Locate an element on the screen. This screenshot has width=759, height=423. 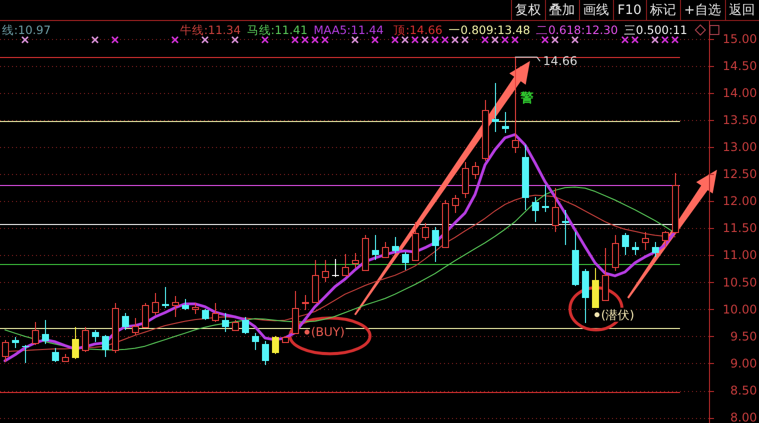
y-tick-label: 11.00 is located at coordinates (739, 255).